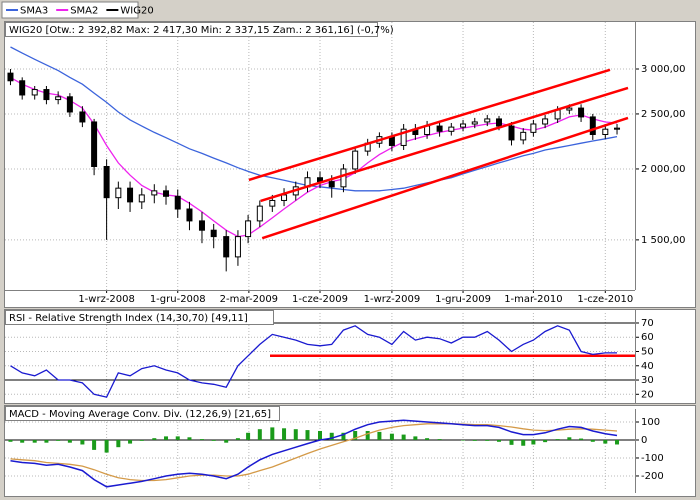 This screenshot has width=700, height=500. I want to click on y-tick-label: 70, so click(647, 323).